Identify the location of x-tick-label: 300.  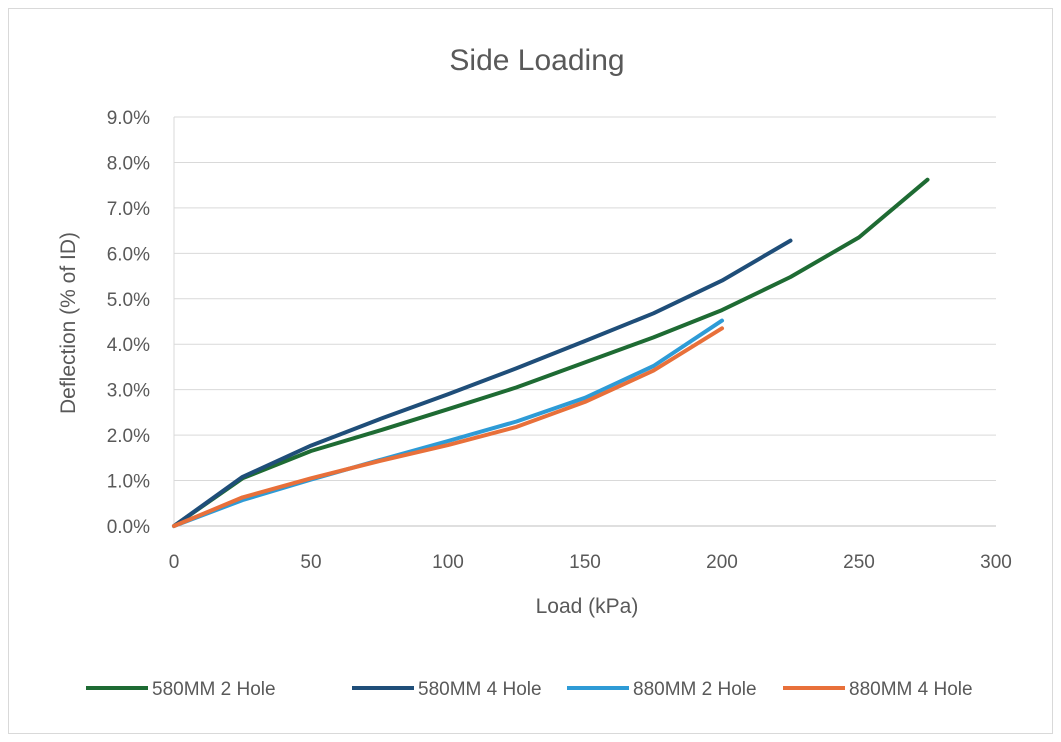
(996, 562).